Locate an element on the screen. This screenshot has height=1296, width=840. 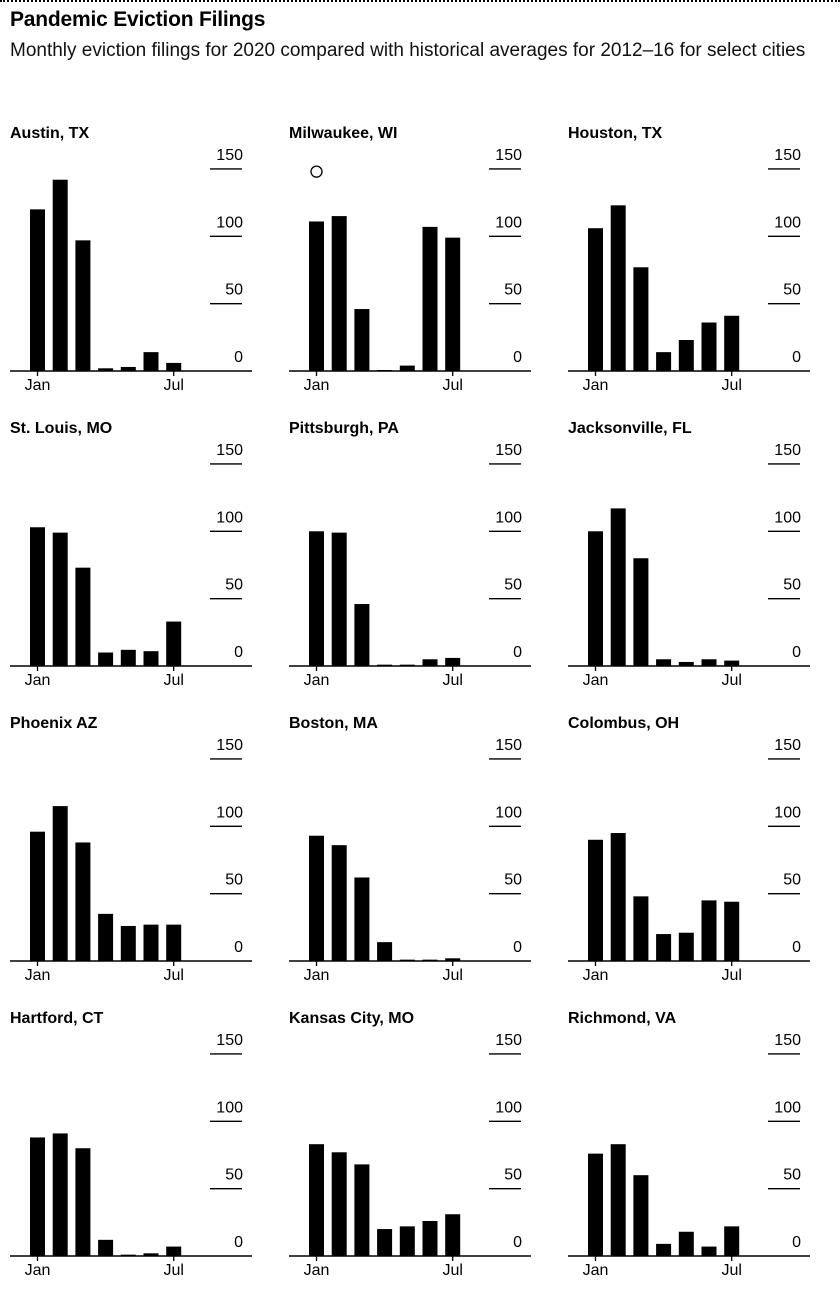
chart-title: Pandemic Eviction Filings is located at coordinates (138, 19).